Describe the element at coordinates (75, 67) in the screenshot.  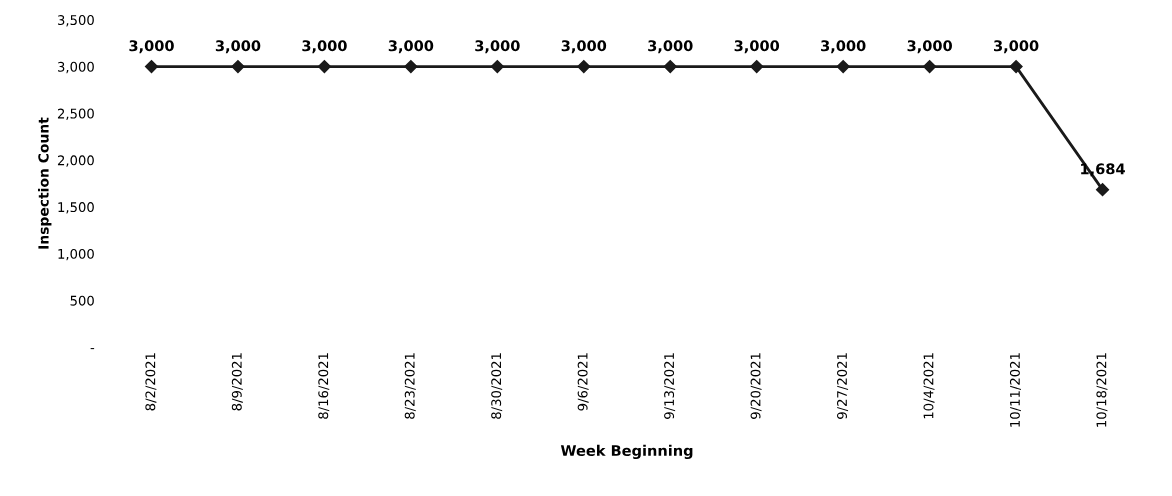
I see `y-tick-label: 3,000` at that location.